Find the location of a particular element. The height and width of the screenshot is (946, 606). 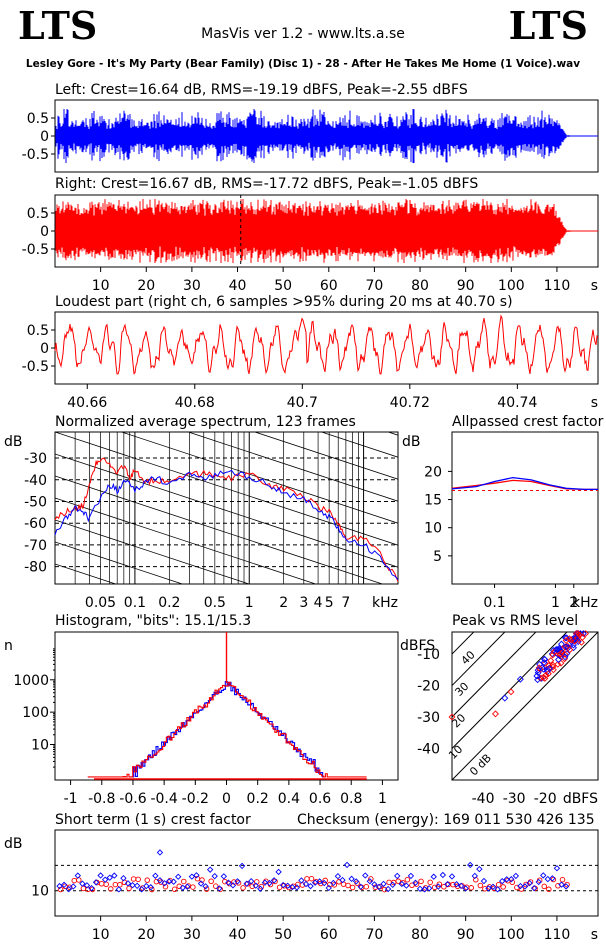

histogram-xtick-label: -0.6 is located at coordinates (132, 799).